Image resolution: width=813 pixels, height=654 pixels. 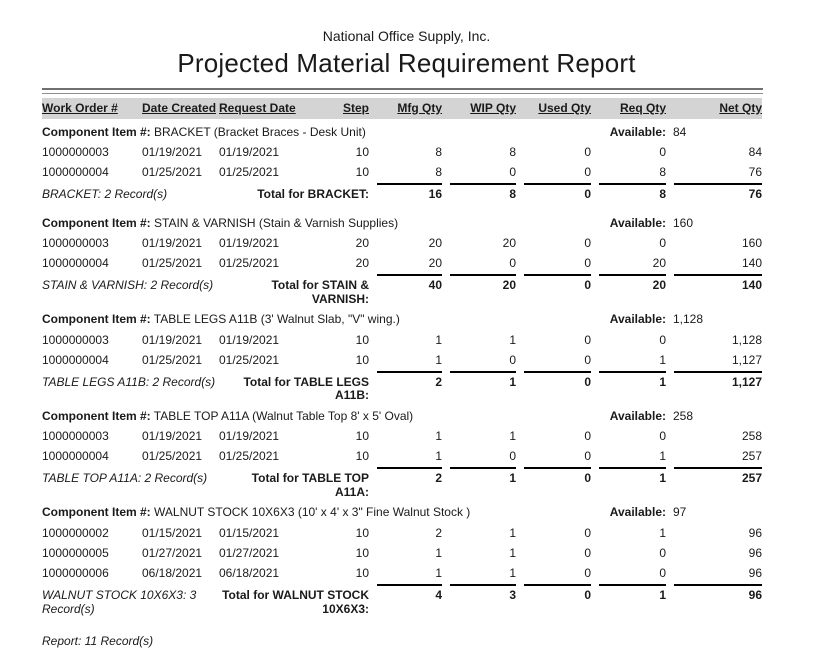 I want to click on total-req-qty: 8, so click(x=628, y=196).